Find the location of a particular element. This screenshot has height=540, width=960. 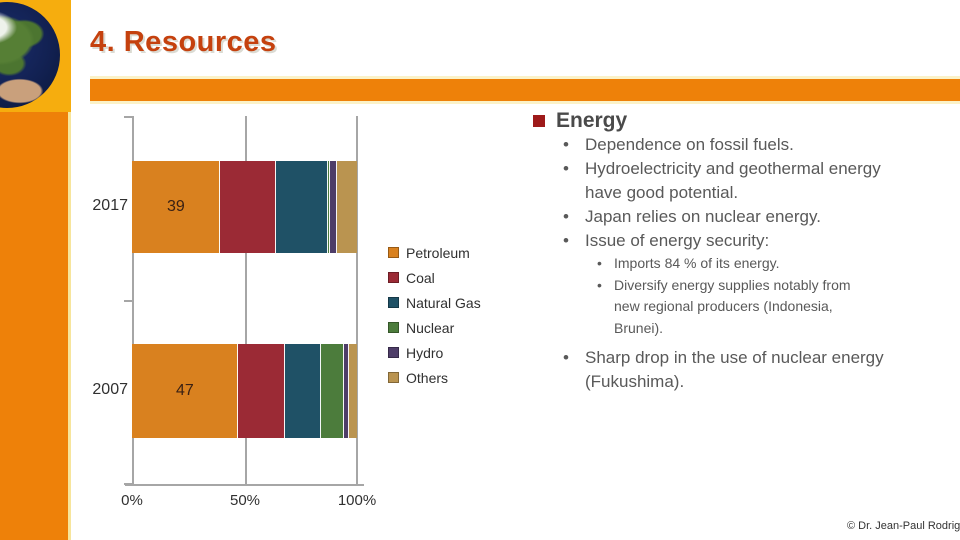

x-tick-label: 0% is located at coordinates (132, 500).